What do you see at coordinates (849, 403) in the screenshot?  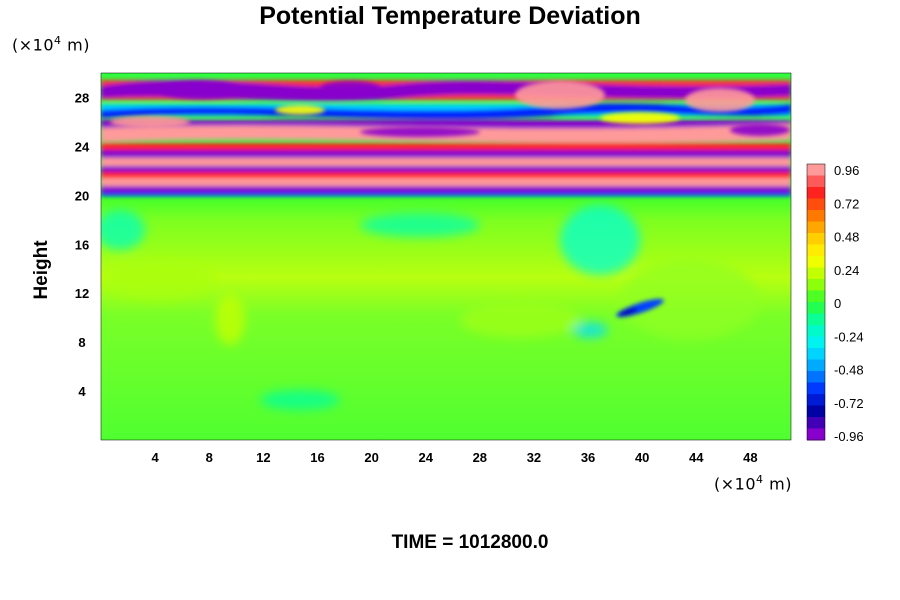 I see `colorbar-tick-label: -0.72` at bounding box center [849, 403].